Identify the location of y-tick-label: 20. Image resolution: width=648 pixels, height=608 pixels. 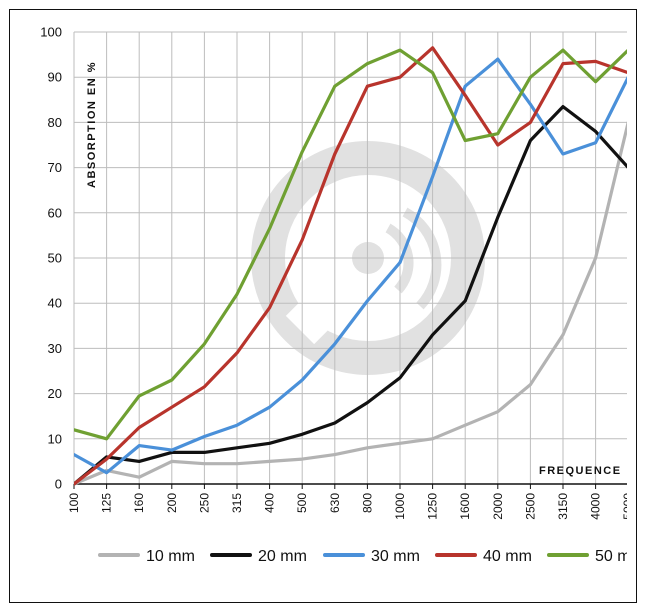
(55, 393).